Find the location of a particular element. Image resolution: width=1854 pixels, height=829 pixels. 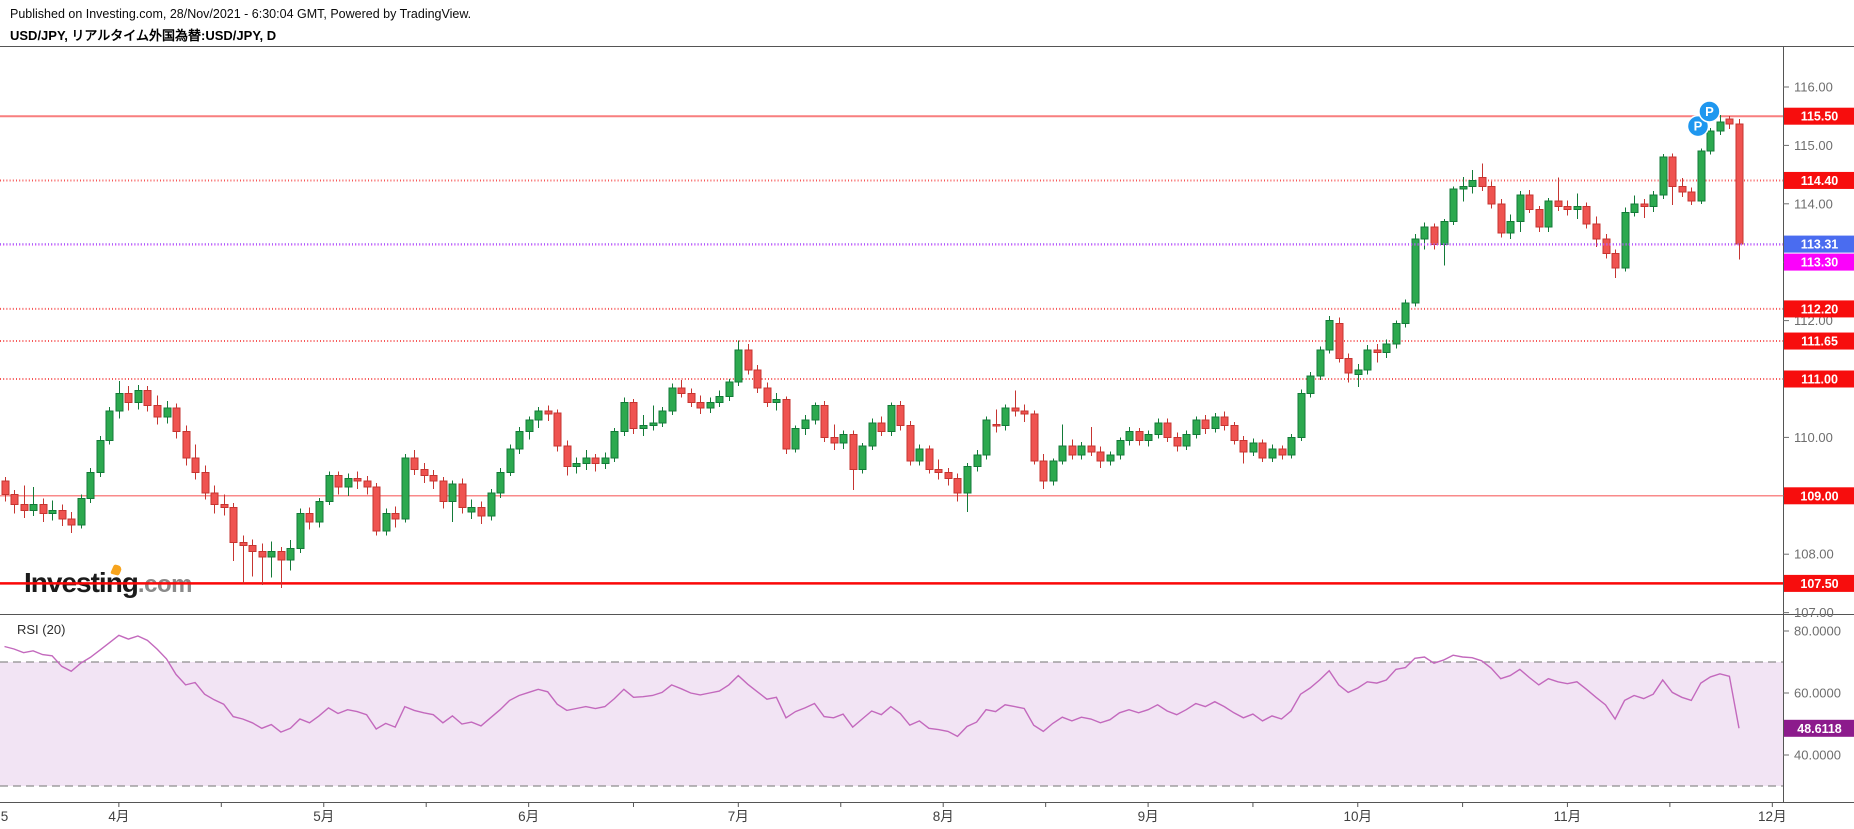

svg-text: 113.31 is located at coordinates (1820, 245).